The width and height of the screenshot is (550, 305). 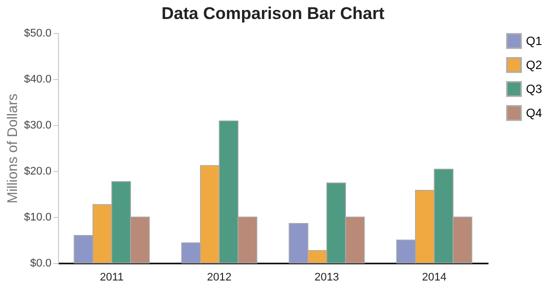 I want to click on y-tick-label: $30.0, so click(x=38, y=126).